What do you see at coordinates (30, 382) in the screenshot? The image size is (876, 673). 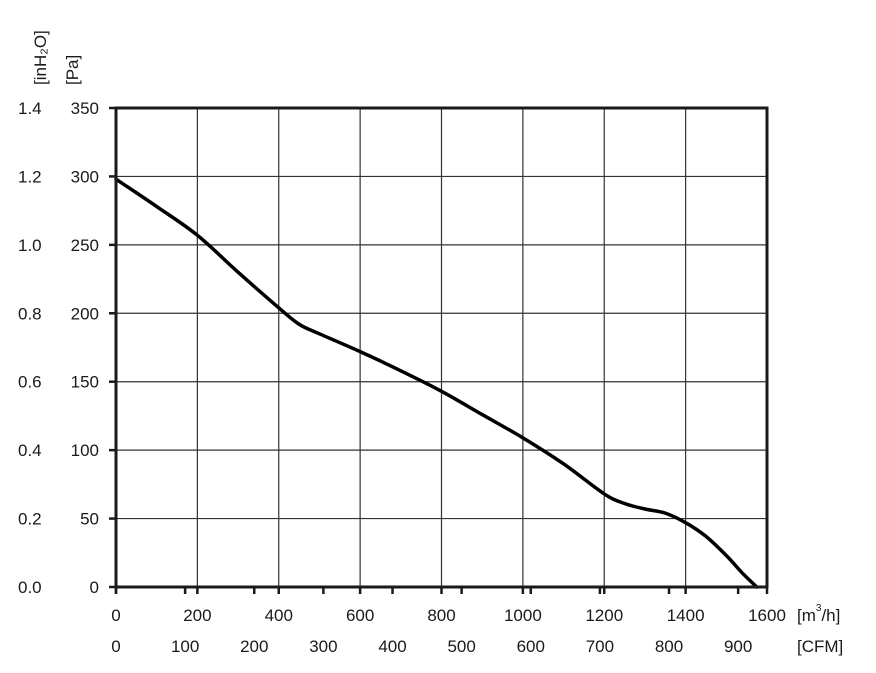 I see `y2-tick-label: 0.6` at bounding box center [30, 382].